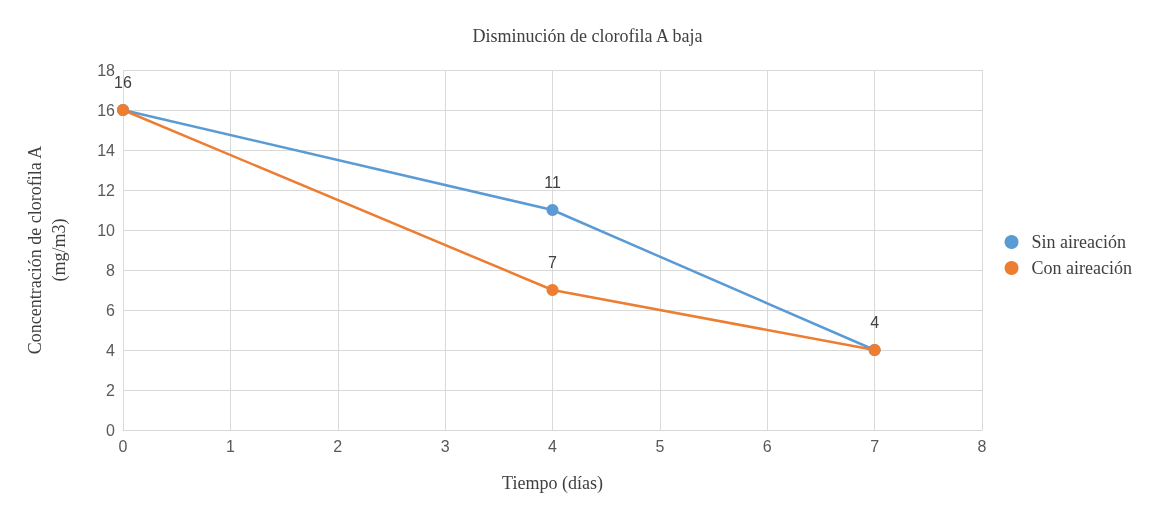 Image resolution: width=1175 pixels, height=510 pixels. I want to click on x-tick-label: 7, so click(875, 446).